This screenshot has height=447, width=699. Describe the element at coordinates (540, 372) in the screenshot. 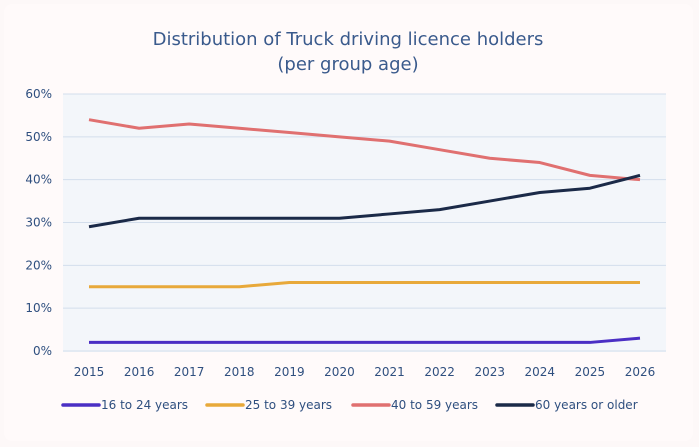

I see `x-tick-label: 2024` at that location.